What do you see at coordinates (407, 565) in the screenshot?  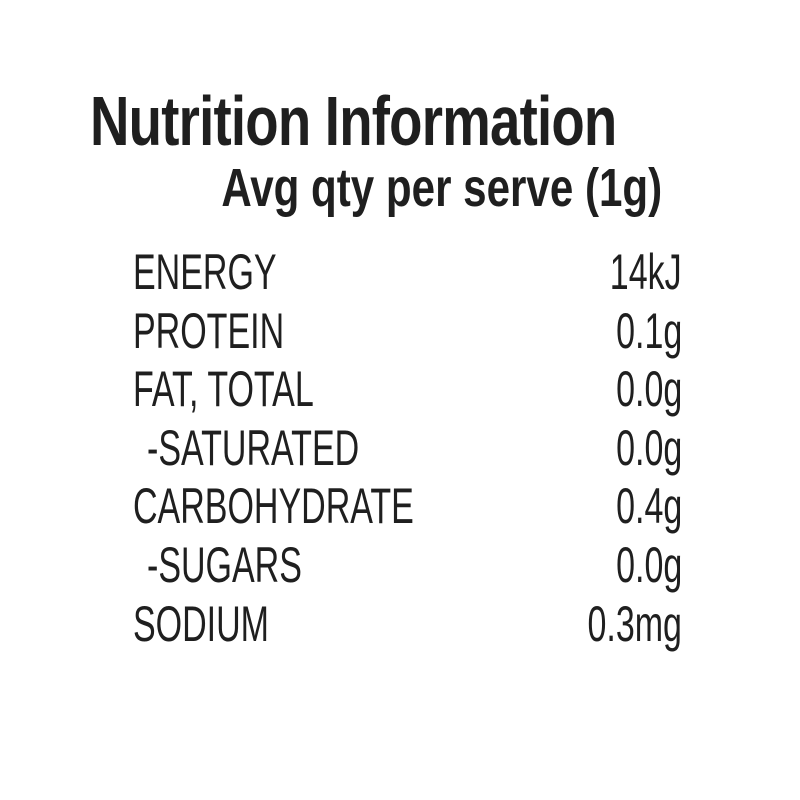 I see `nutrient-row-sugars: -SUGARS 0.0g` at bounding box center [407, 565].